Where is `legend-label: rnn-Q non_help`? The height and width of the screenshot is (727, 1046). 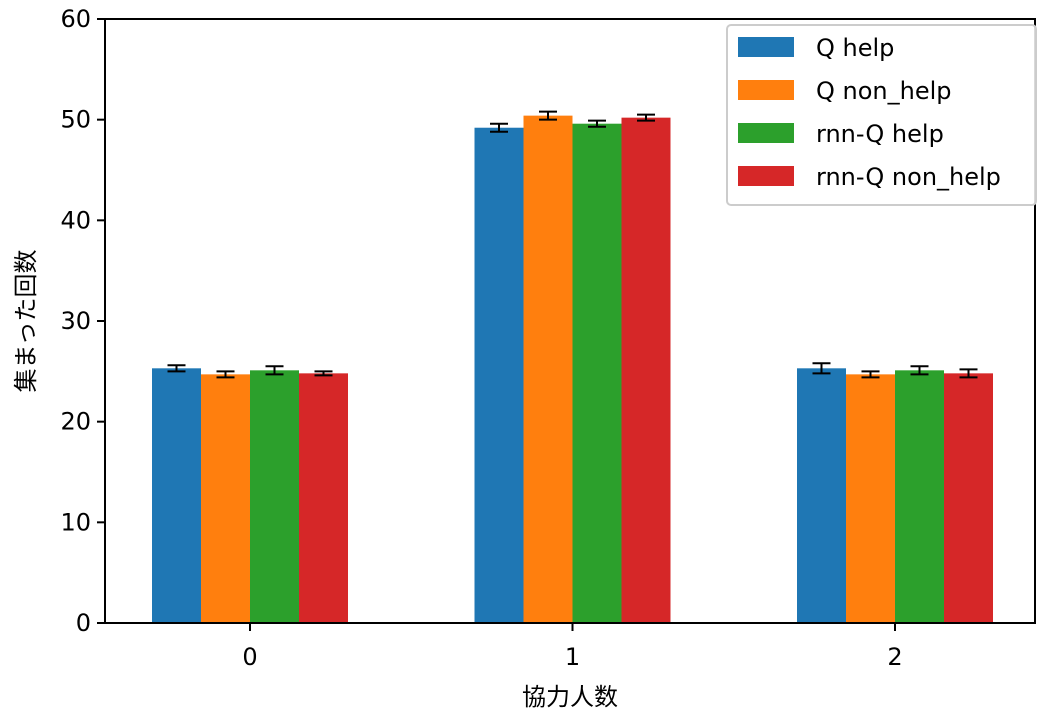
legend-label: rnn-Q non_help is located at coordinates (908, 177).